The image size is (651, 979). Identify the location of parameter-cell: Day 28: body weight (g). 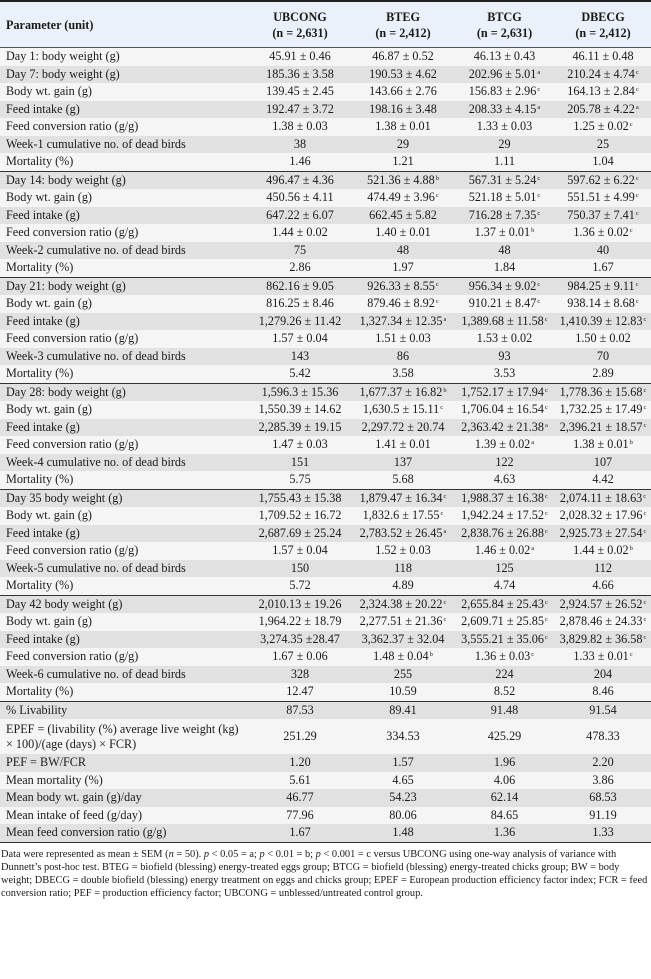
(124, 391).